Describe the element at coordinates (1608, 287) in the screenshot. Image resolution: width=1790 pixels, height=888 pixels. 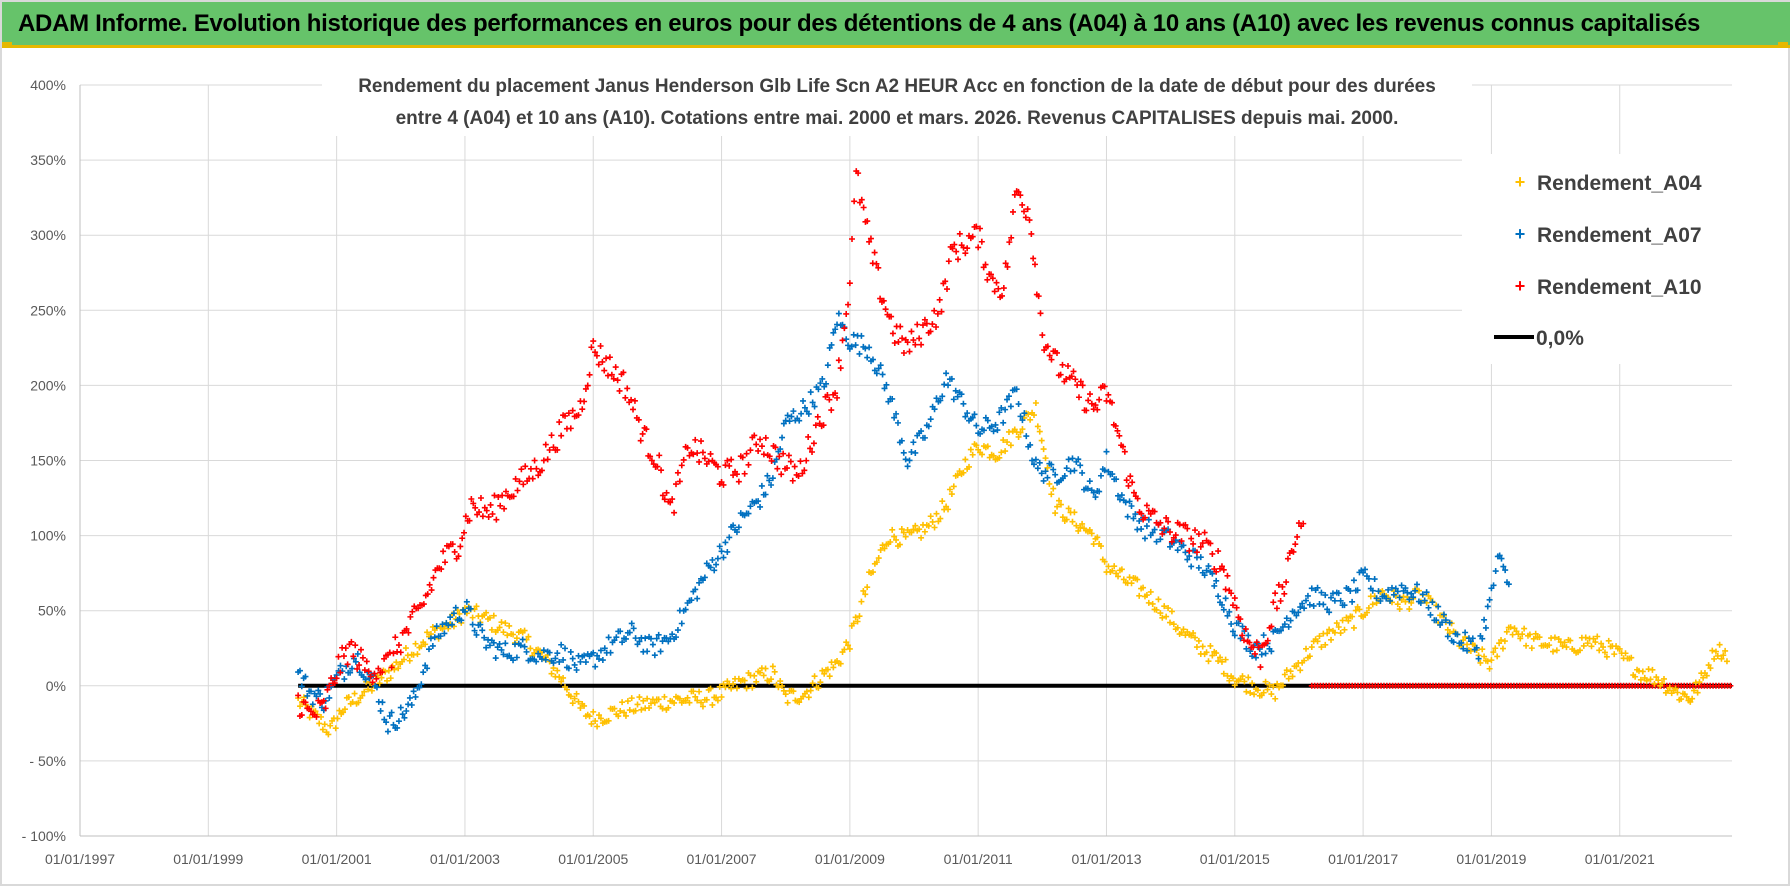
I see `legend-item-a10: + Rendement_A10` at that location.